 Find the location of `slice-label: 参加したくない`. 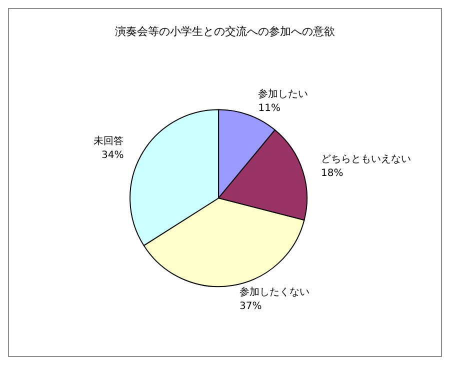

slice-label: 参加したくない is located at coordinates (275, 292).